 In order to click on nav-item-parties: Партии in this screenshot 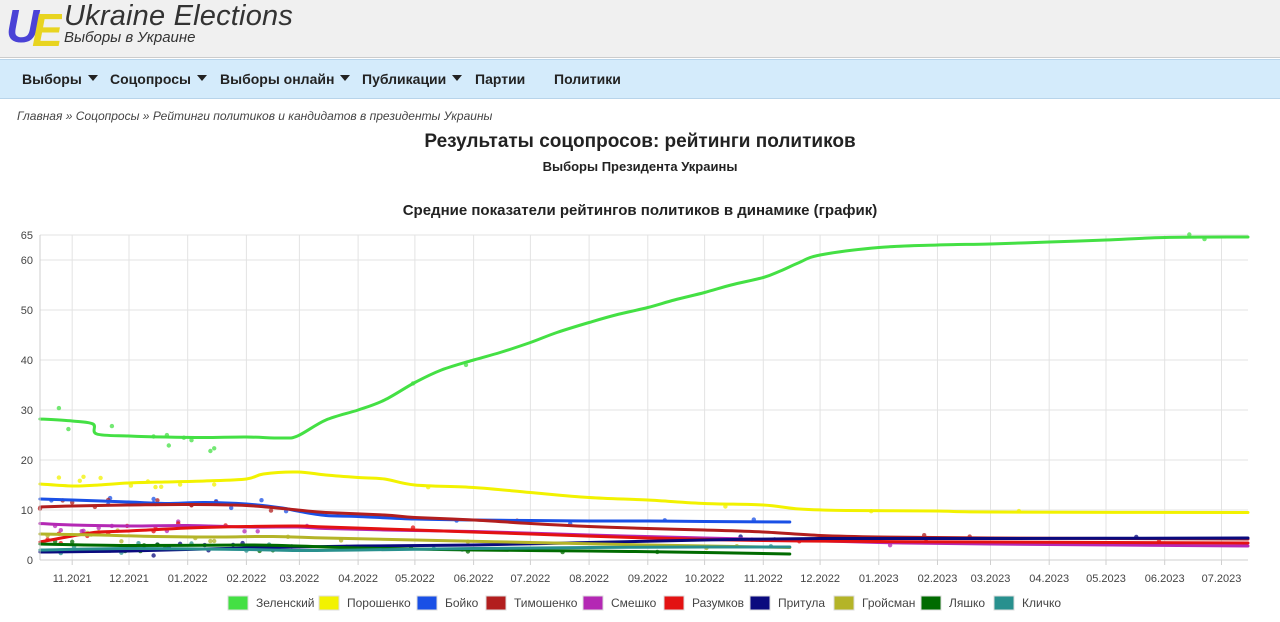, I will do `click(500, 79)`.